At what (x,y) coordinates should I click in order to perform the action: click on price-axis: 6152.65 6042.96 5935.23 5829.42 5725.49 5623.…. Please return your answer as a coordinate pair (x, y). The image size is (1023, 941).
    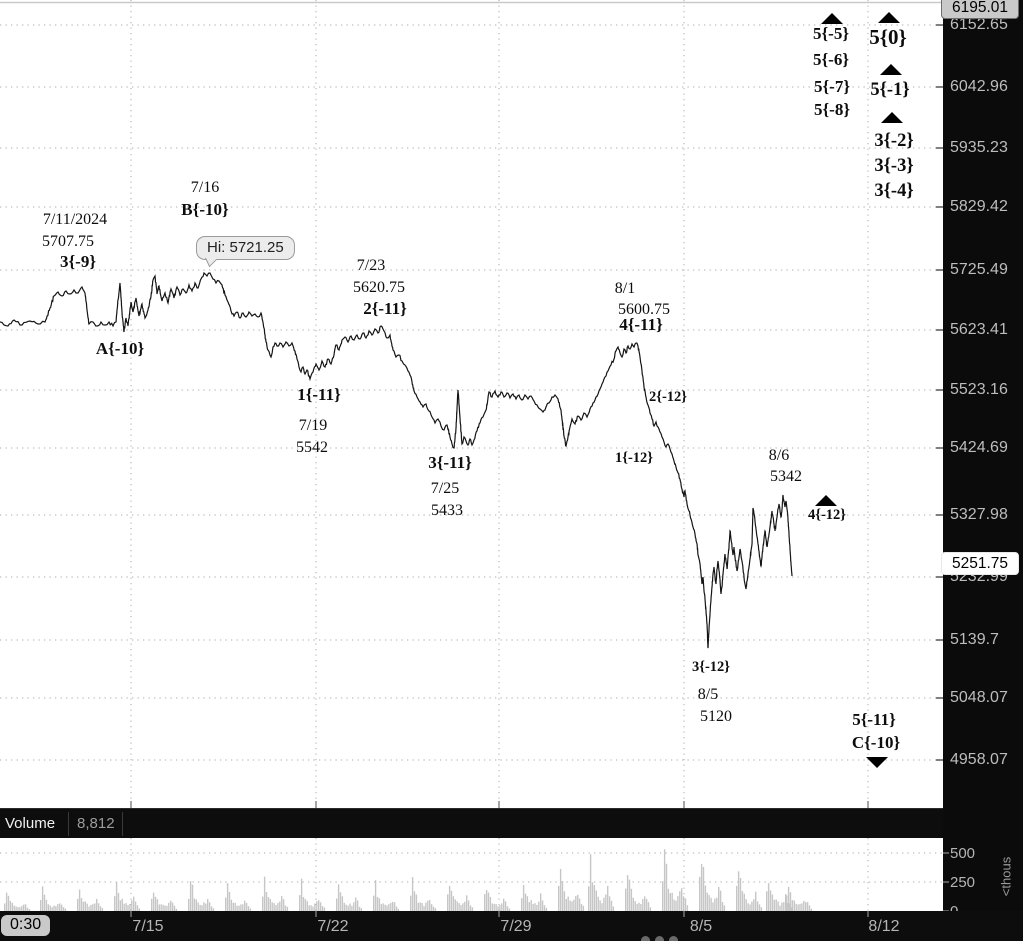
    Looking at the image, I should click on (982, 470).